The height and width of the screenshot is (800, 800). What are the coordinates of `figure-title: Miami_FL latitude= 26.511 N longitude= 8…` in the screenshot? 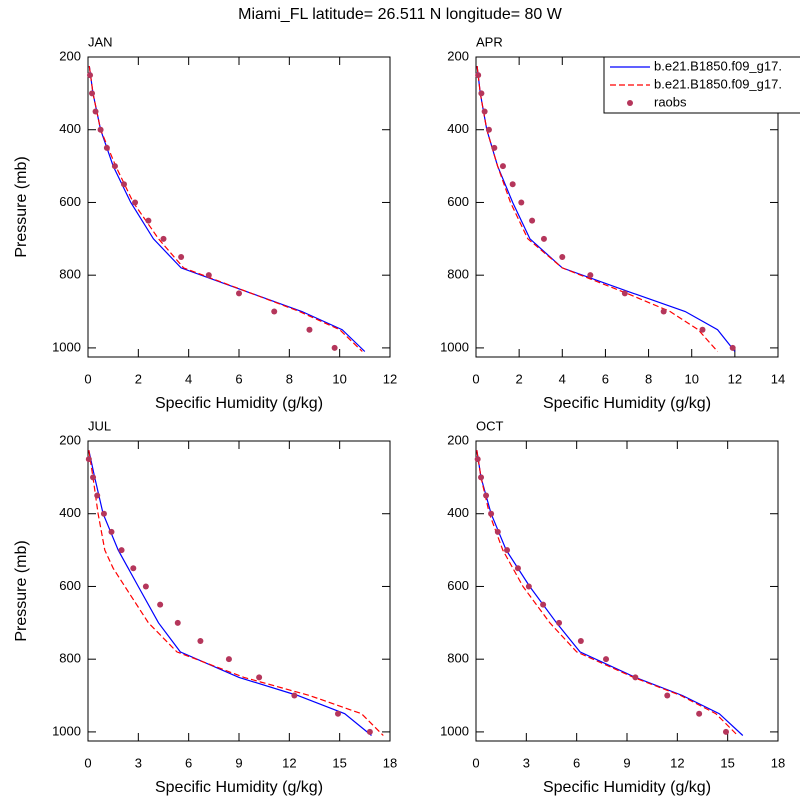 It's located at (400, 14).